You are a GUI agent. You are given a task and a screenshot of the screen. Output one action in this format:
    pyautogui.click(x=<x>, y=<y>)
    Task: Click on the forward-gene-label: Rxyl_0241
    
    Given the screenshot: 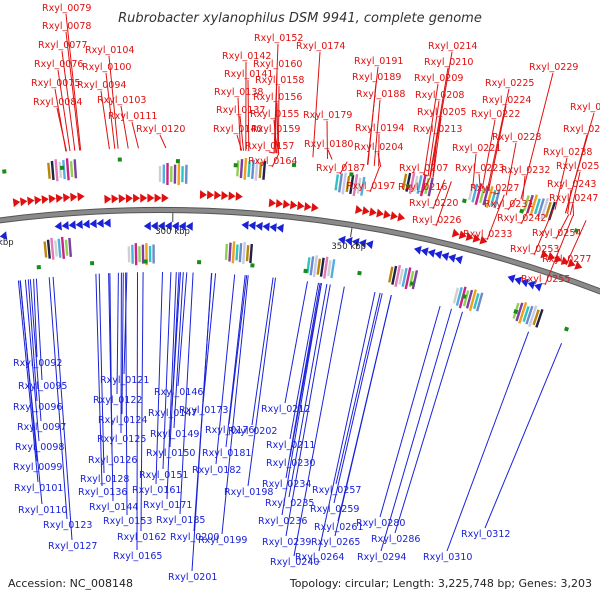 What is the action you would take?
    pyautogui.click(x=581, y=129)
    